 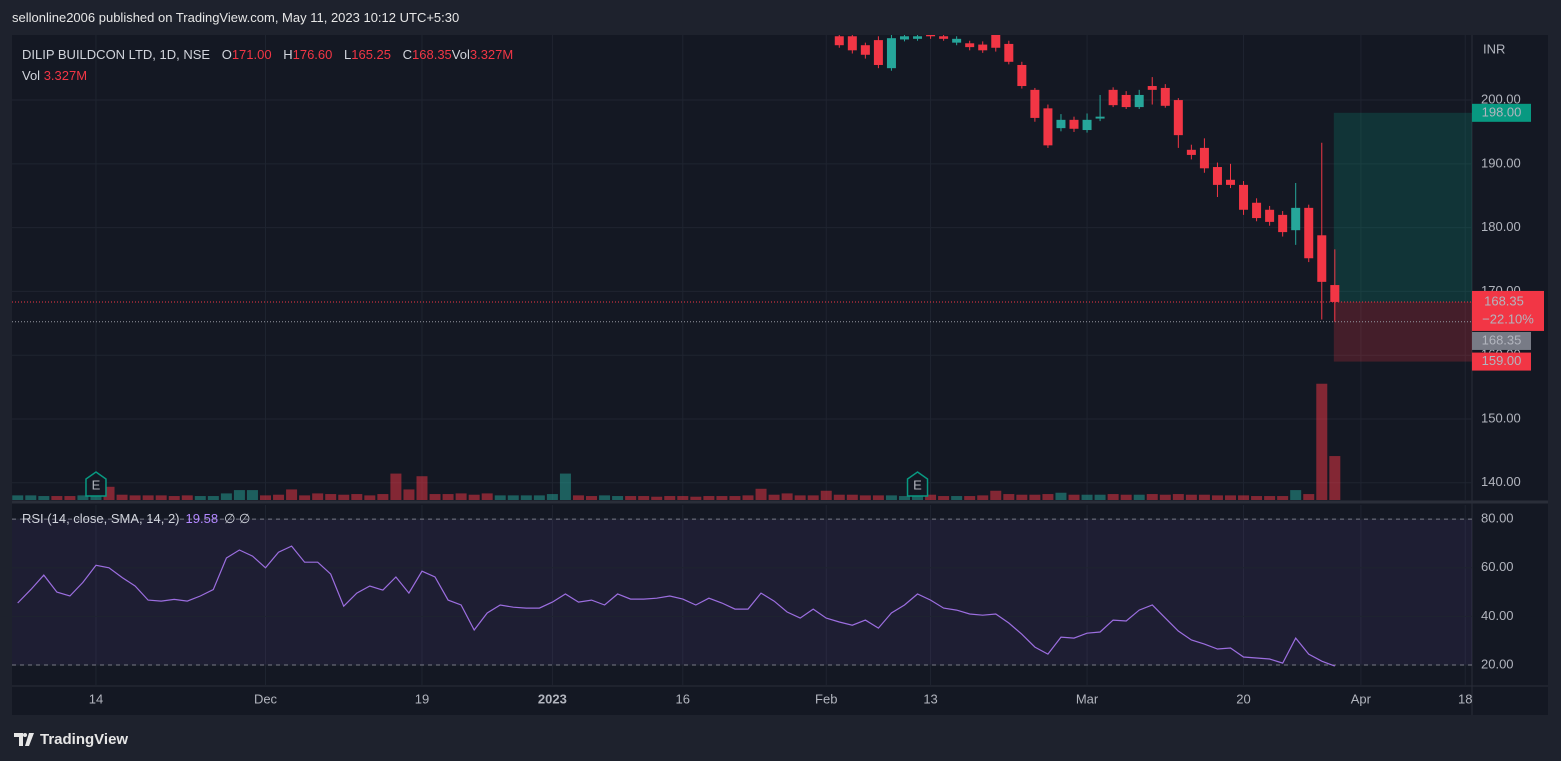 What do you see at coordinates (371, 54) in the screenshot?
I see `legend-value: 165.25` at bounding box center [371, 54].